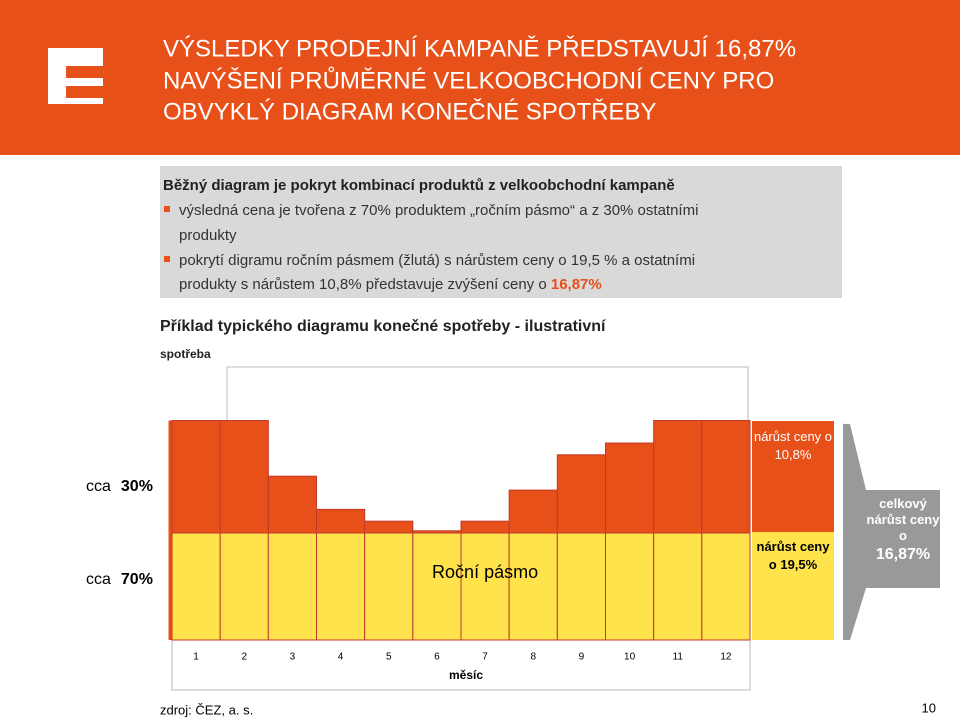 The width and height of the screenshot is (960, 725). I want to click on total-arrow, so click(891, 532).